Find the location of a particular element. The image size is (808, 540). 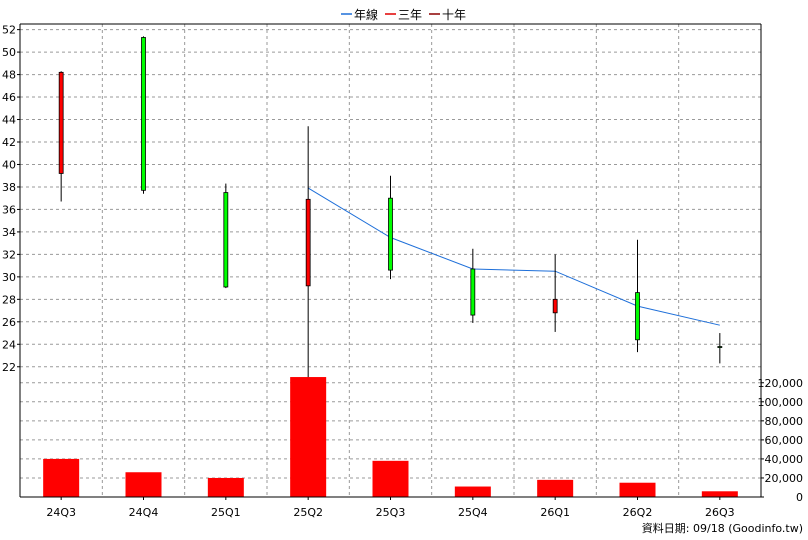

candle-26Q3 is located at coordinates (720, 348).